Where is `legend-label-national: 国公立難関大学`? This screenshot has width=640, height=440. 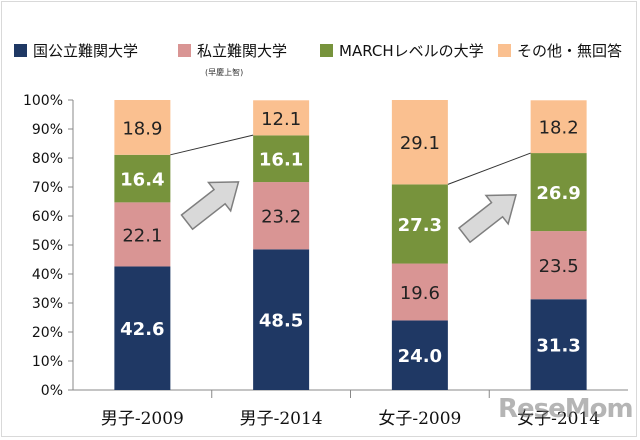 legend-label-national: 国公立難関大学 is located at coordinates (86, 50).